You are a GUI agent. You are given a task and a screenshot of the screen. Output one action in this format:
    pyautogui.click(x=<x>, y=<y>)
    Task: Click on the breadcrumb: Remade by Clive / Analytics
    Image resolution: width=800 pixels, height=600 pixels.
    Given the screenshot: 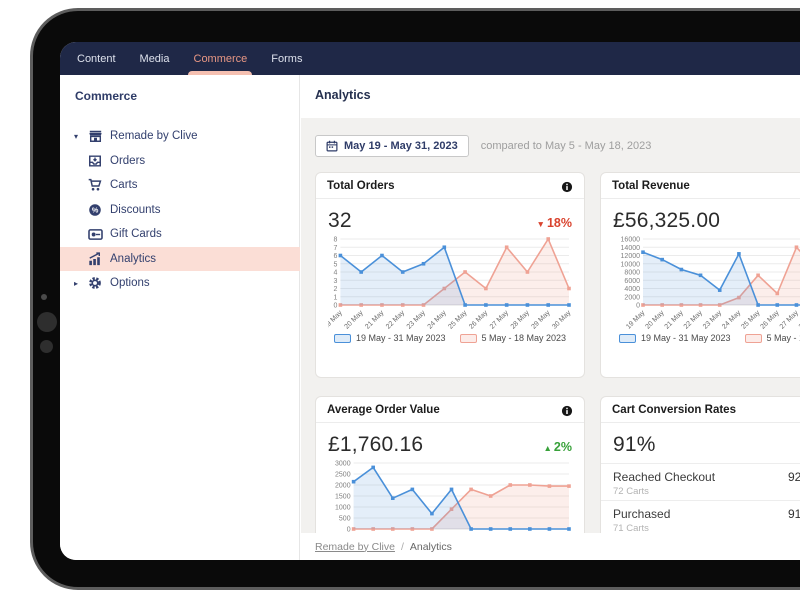 What is the action you would take?
    pyautogui.click(x=550, y=546)
    